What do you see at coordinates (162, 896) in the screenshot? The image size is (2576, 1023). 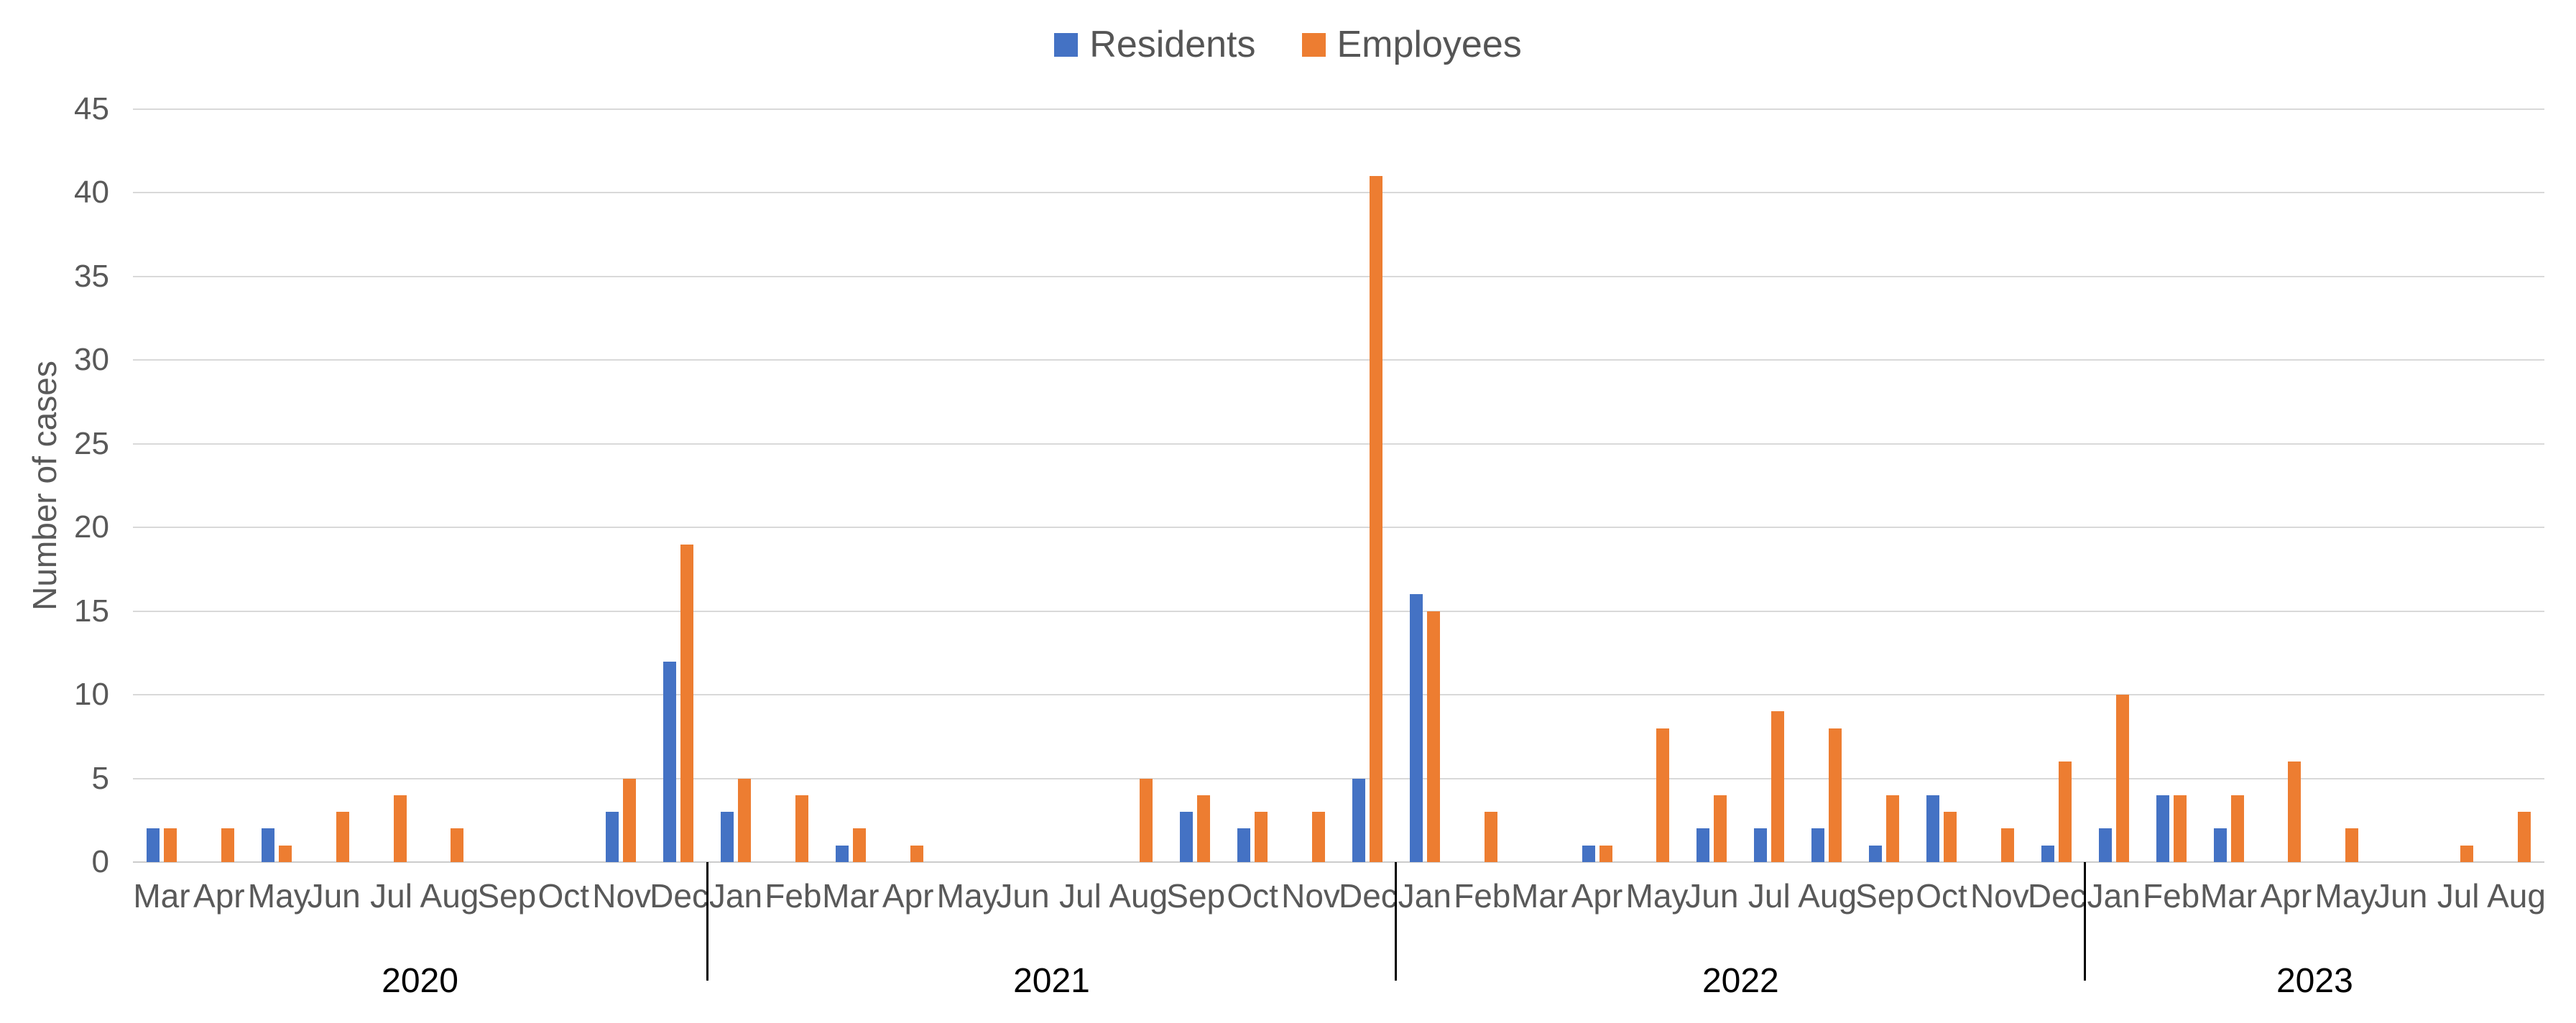 I see `month-label-0: Mar` at bounding box center [162, 896].